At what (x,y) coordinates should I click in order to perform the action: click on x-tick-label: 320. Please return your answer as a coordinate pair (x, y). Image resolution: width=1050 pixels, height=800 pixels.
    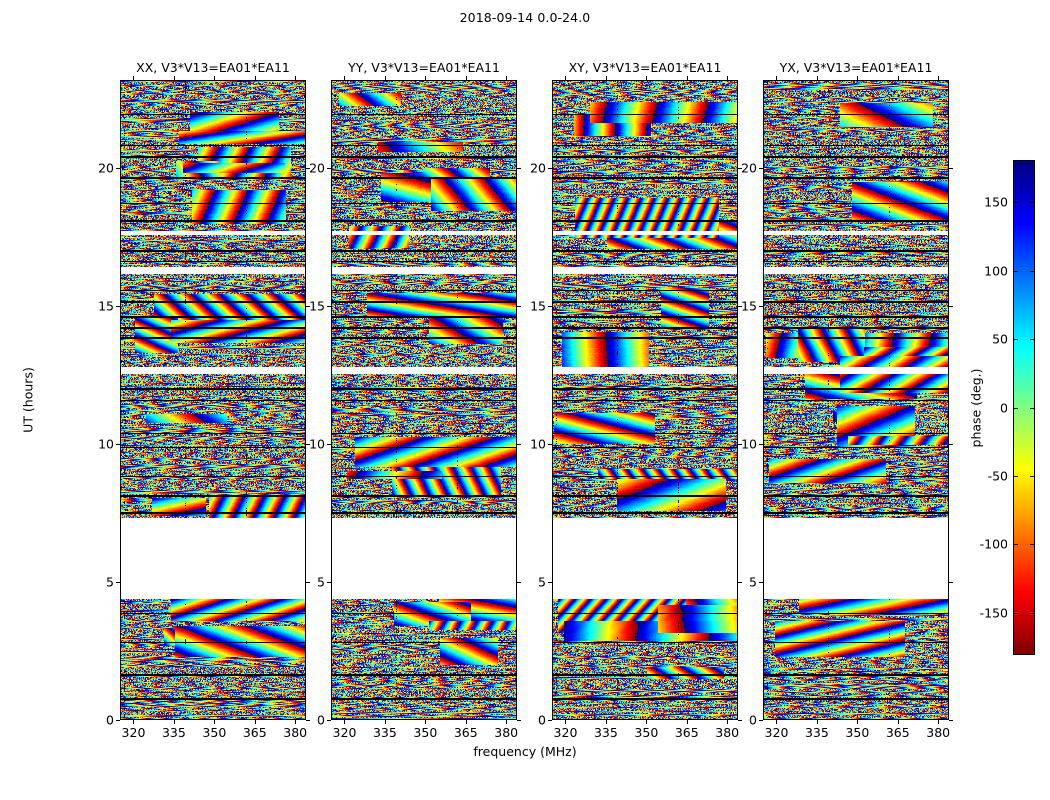
    Looking at the image, I should click on (776, 732).